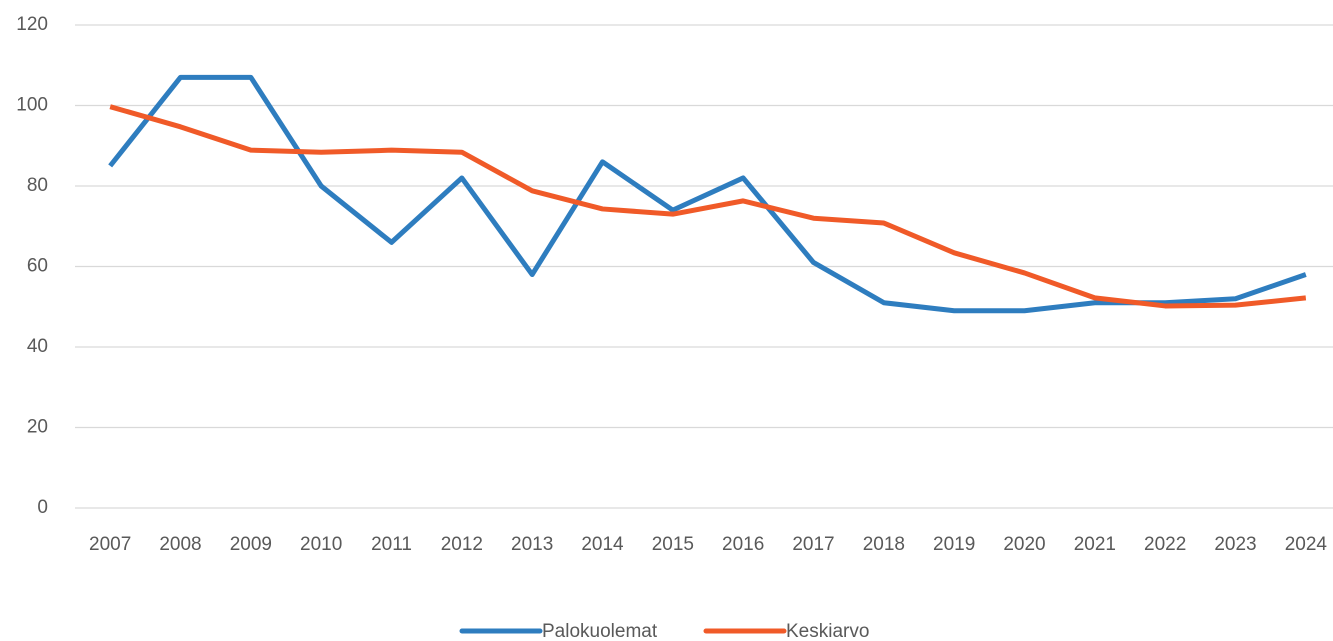 The image size is (1333, 641). I want to click on y-tick-label: 80, so click(37, 185).